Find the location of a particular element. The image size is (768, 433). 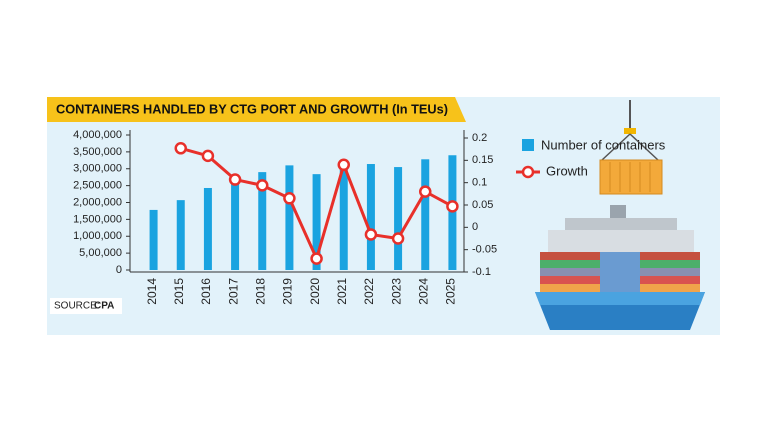

legend-label: Growth is located at coordinates (567, 170).